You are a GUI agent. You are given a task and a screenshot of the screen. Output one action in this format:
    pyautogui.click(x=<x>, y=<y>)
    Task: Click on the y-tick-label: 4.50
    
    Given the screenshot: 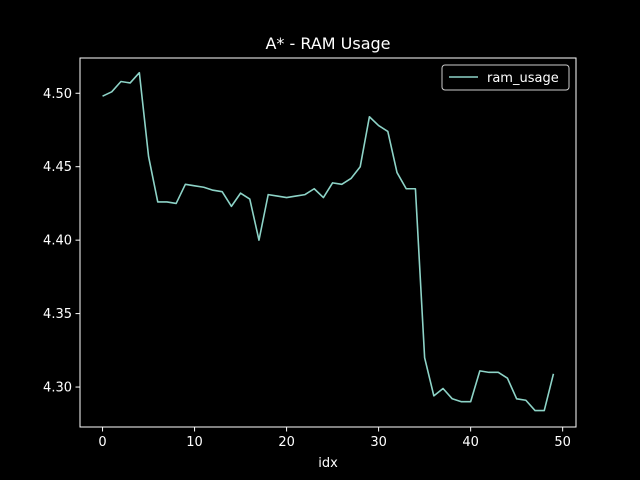 What is the action you would take?
    pyautogui.click(x=57, y=94)
    